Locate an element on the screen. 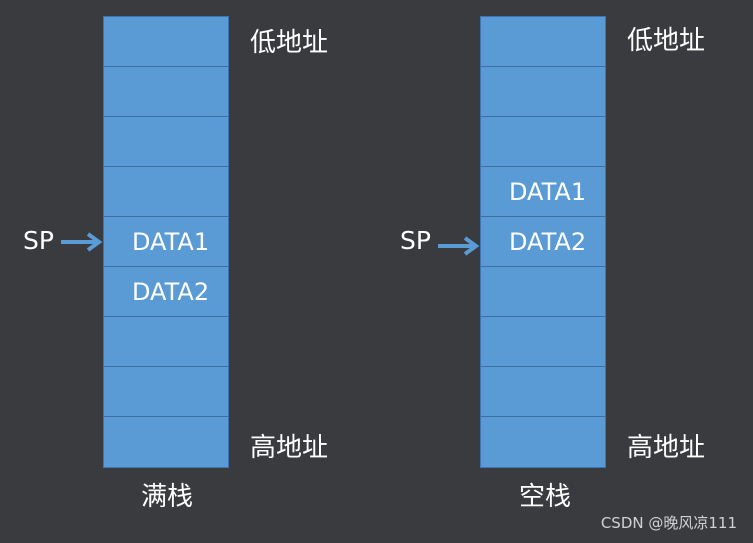 The width and height of the screenshot is (753, 543). empty-stack-sp-label: SP is located at coordinates (415, 240).